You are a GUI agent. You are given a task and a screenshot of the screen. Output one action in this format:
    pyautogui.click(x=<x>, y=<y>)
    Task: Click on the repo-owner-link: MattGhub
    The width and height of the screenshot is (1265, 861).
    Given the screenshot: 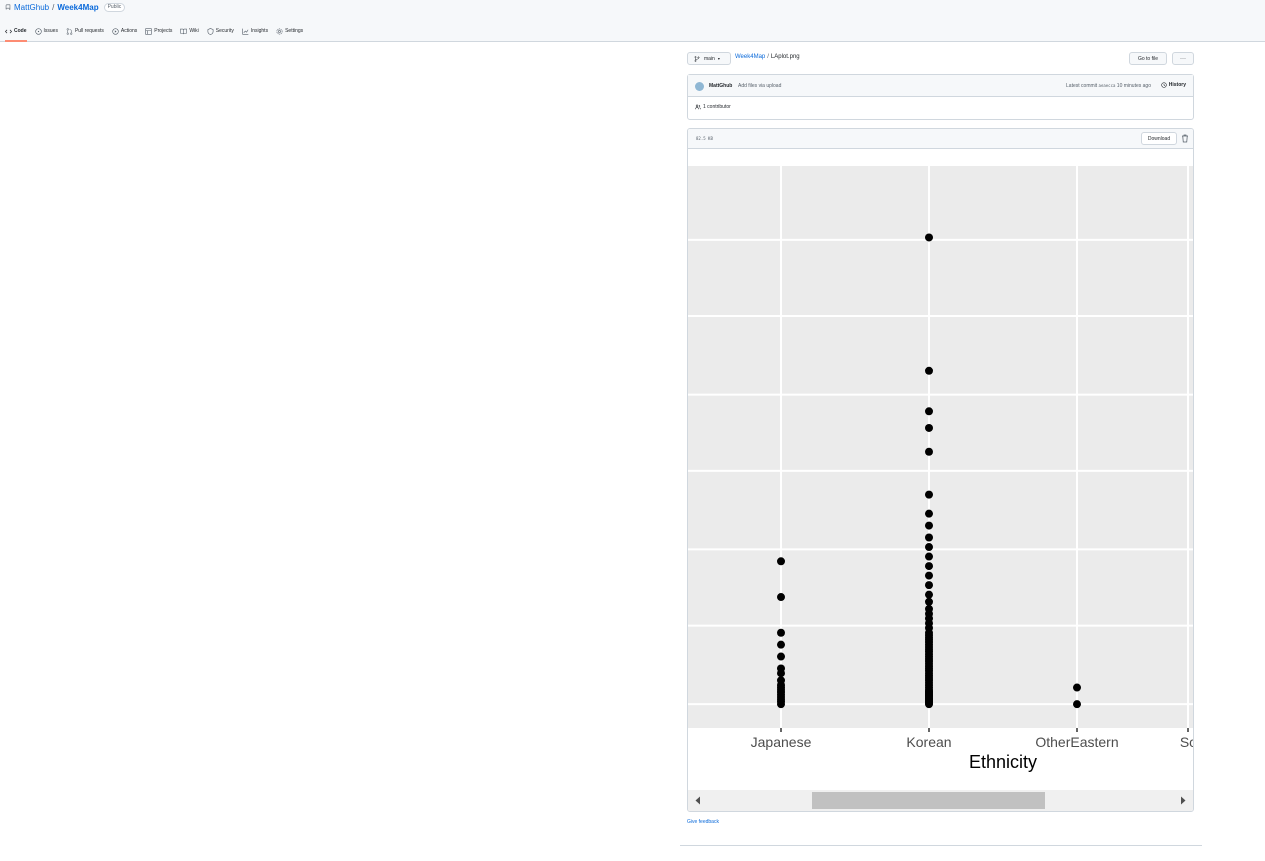 What is the action you would take?
    pyautogui.click(x=32, y=7)
    